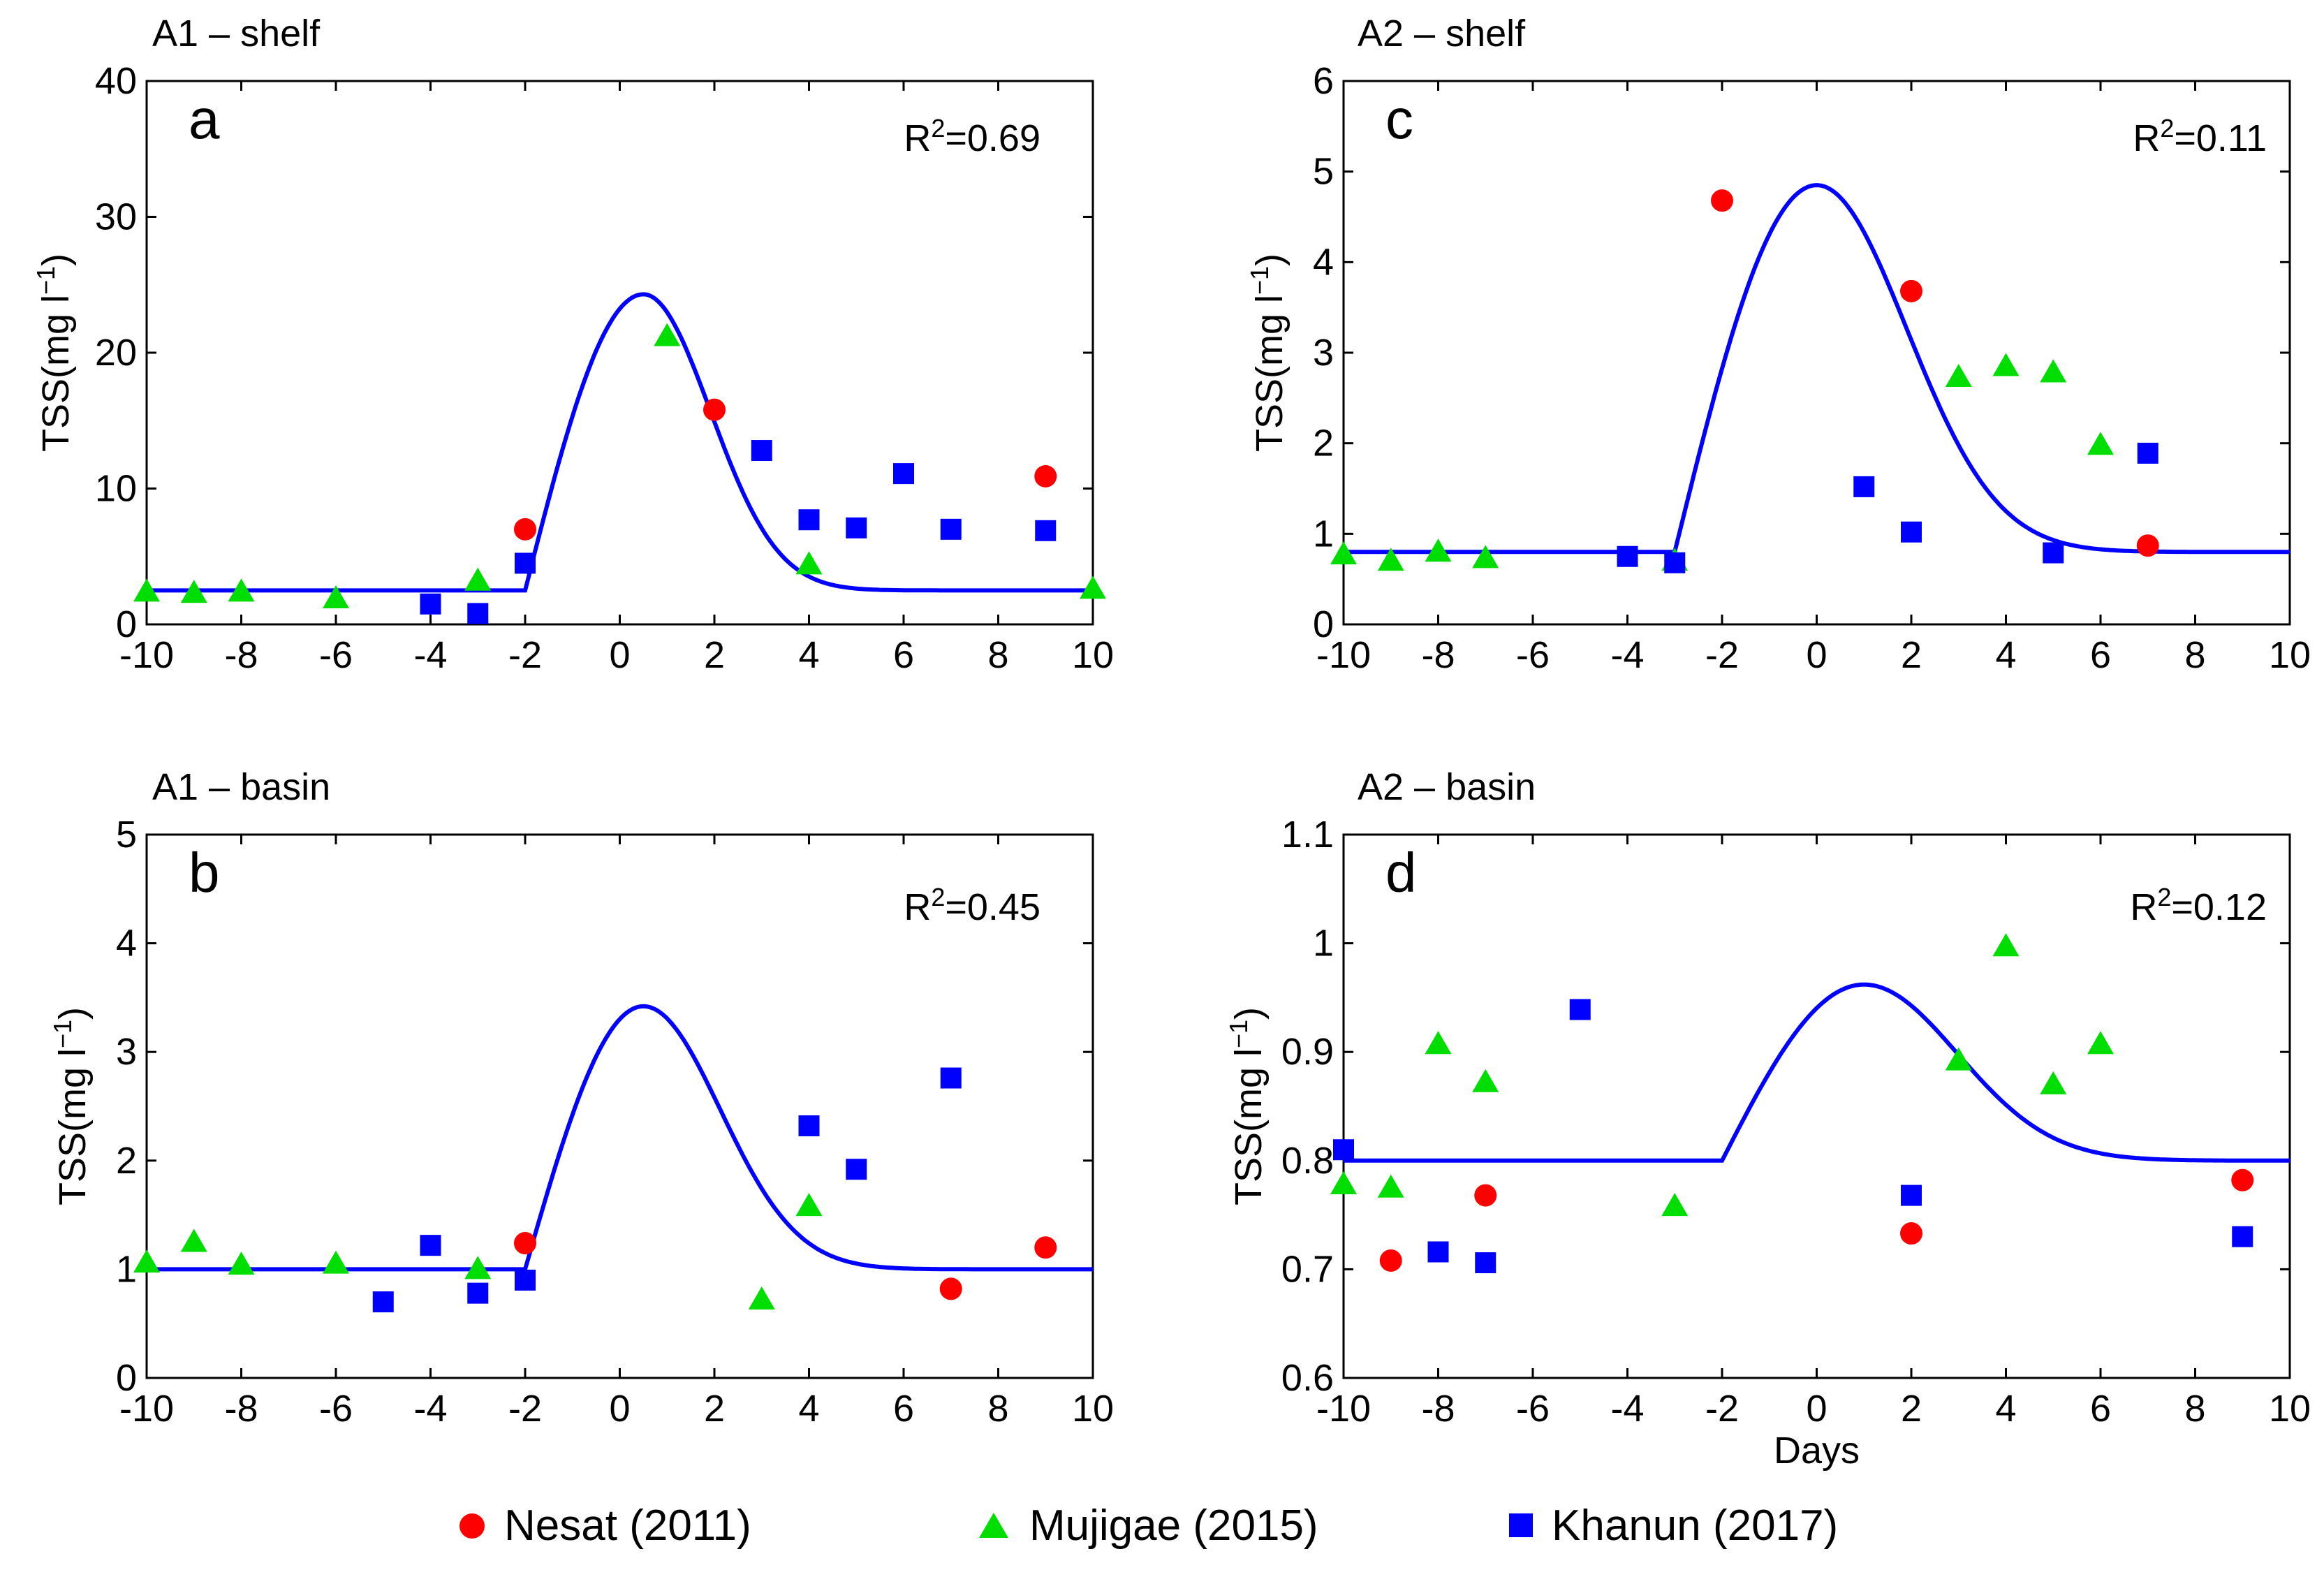 The image size is (2324, 1570). I want to click on y-tick-label: 1.1, so click(1307, 835).